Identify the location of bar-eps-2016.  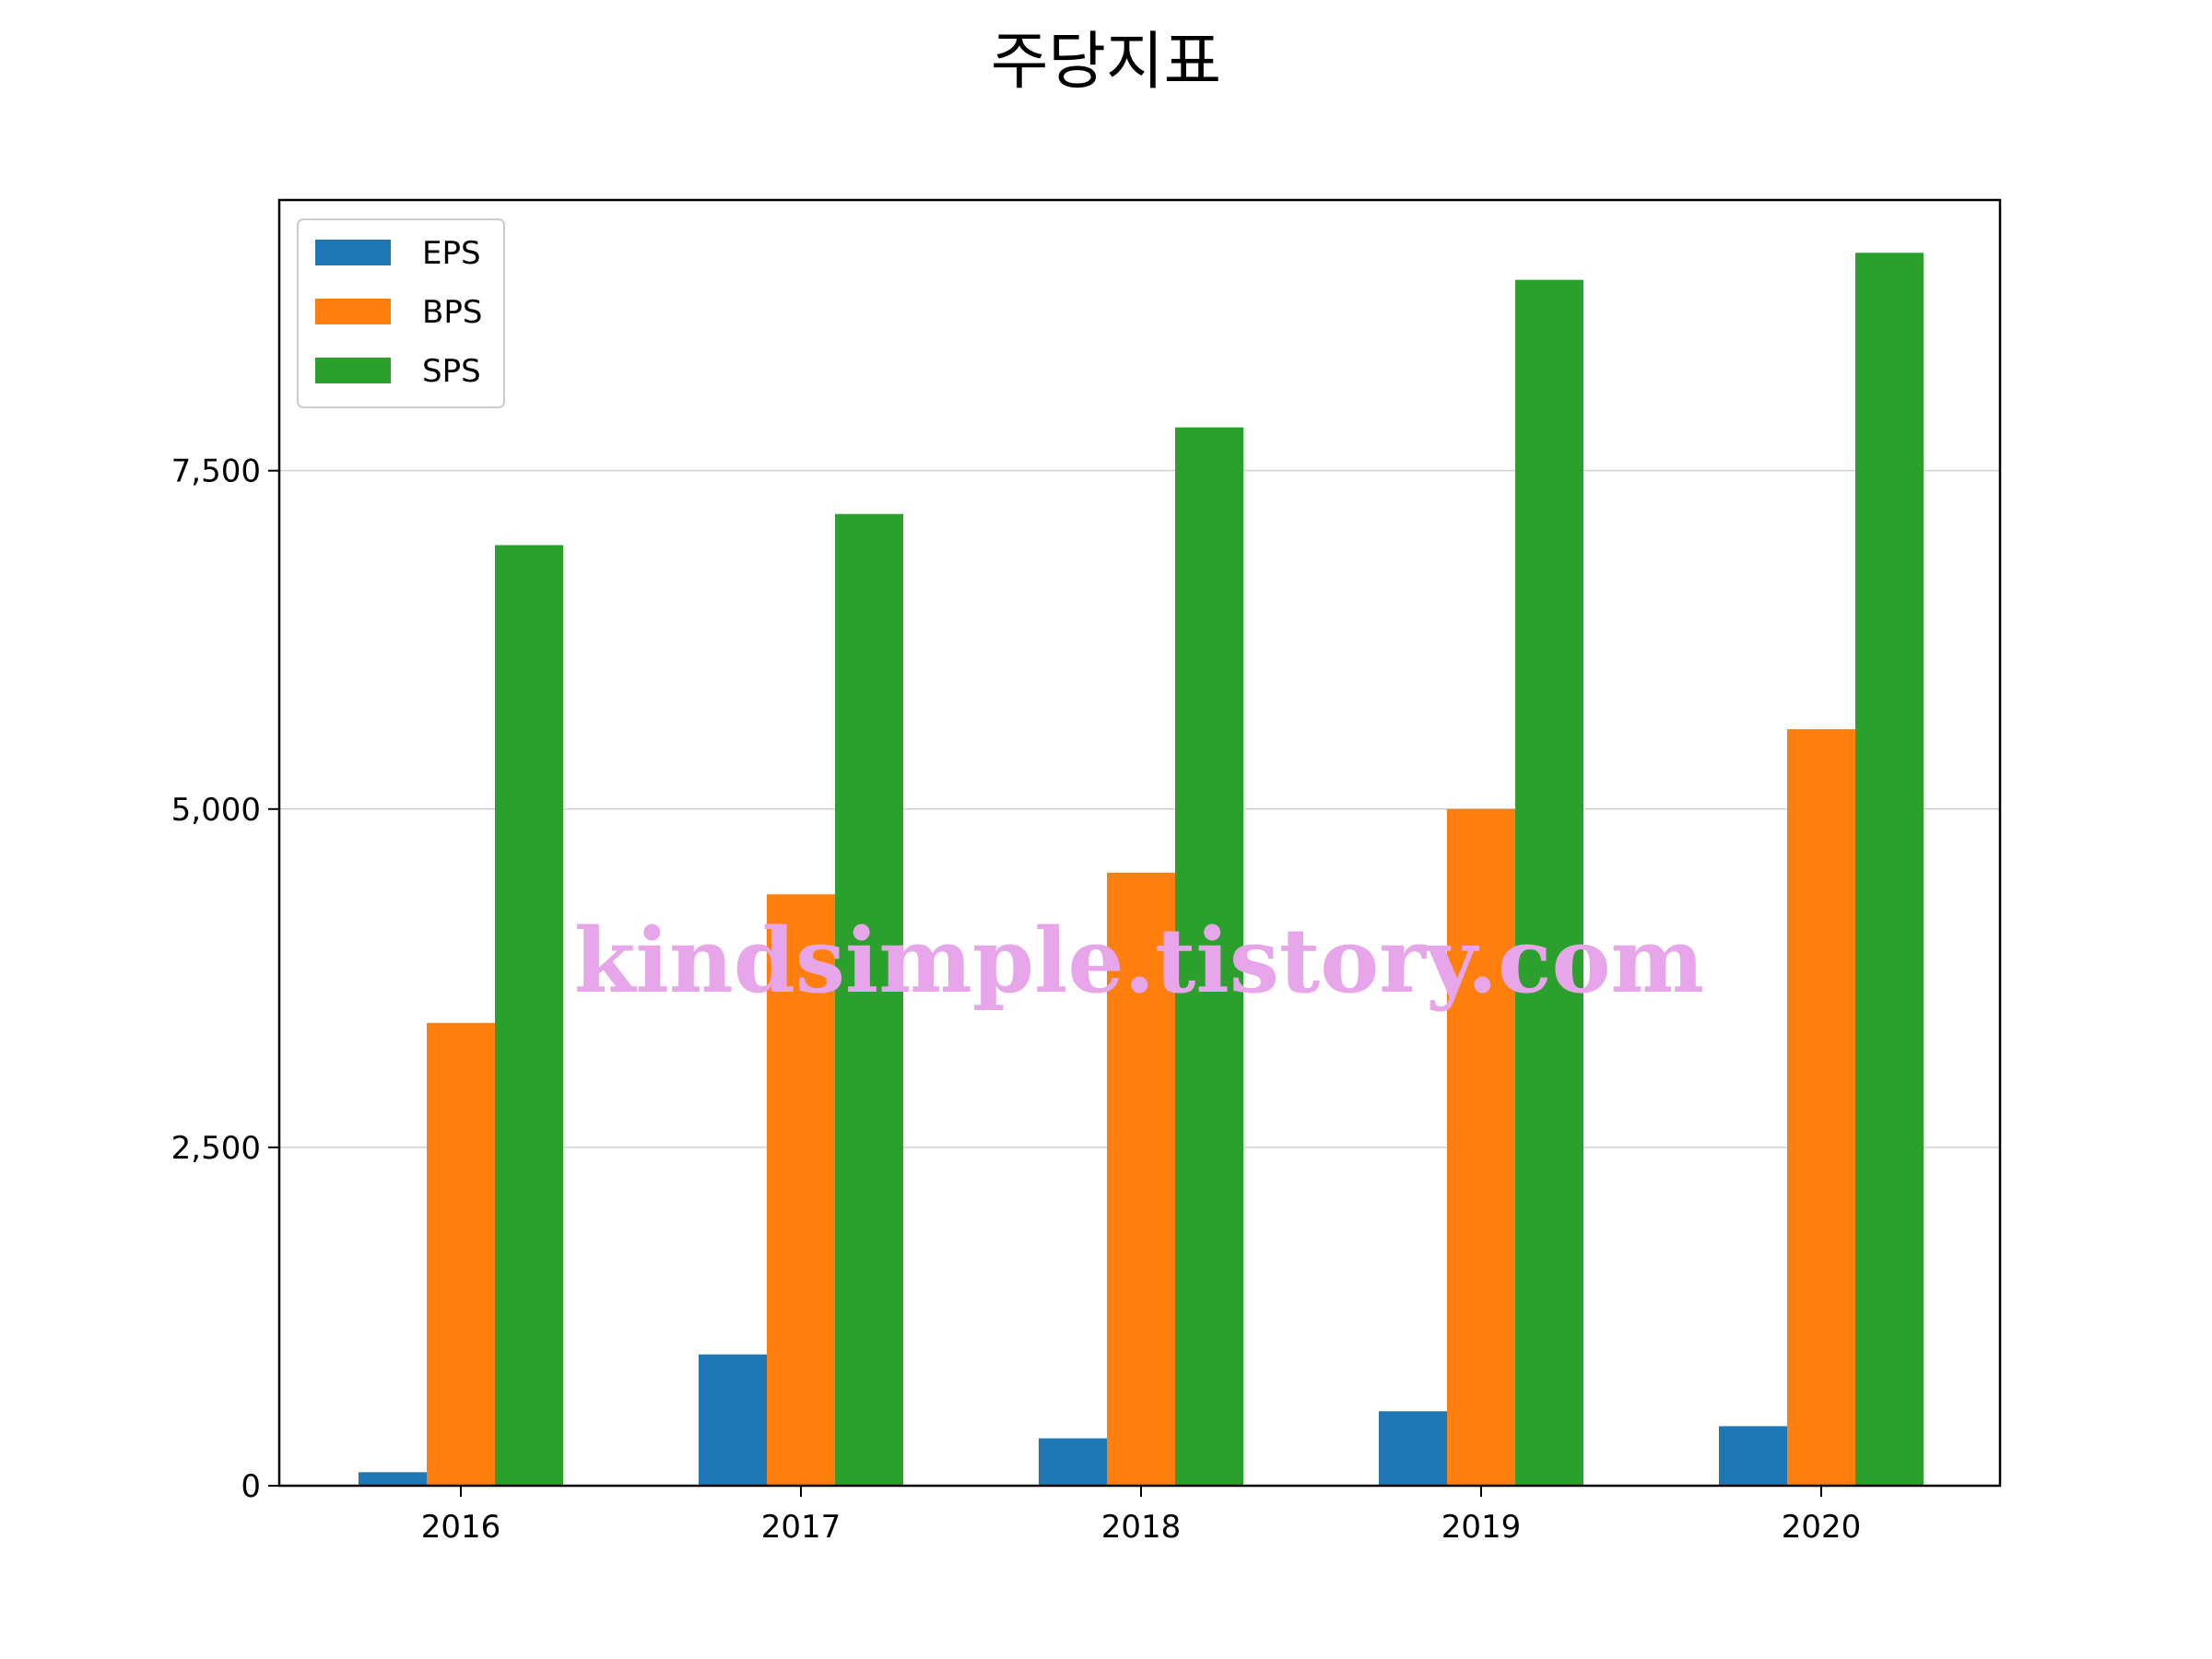
(393, 1479).